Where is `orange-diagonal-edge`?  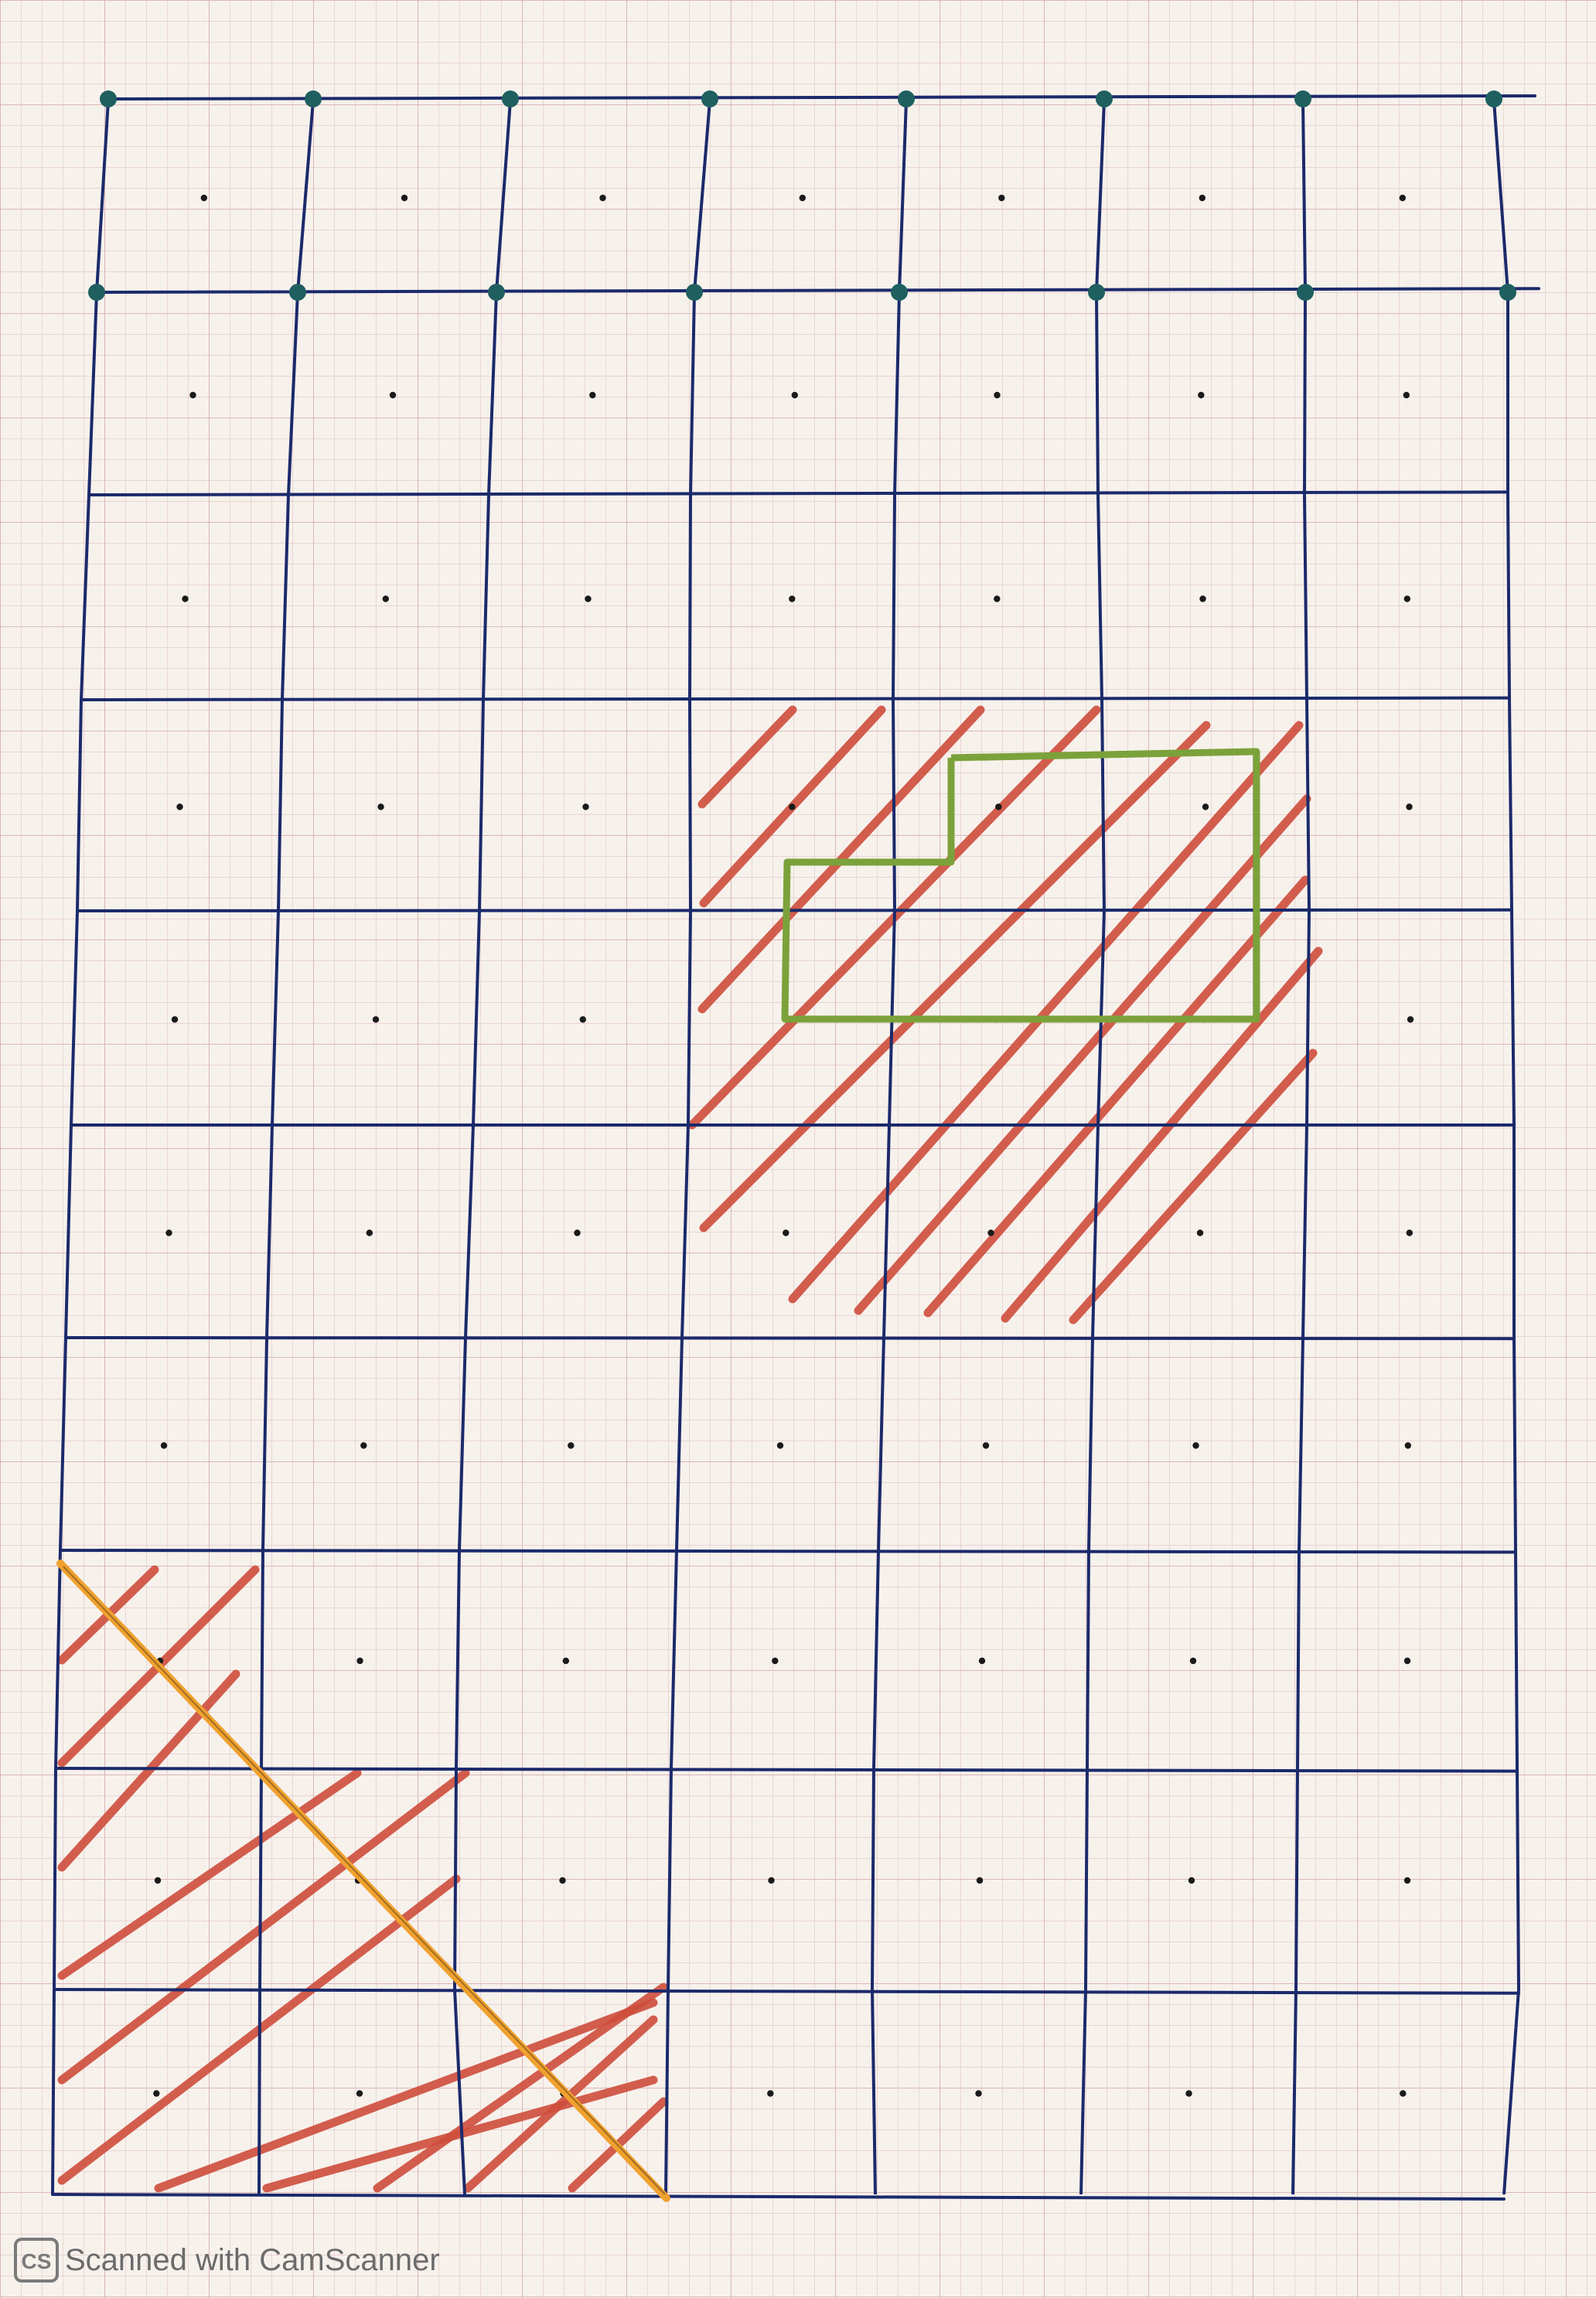
orange-diagonal-edge is located at coordinates (364, 1881).